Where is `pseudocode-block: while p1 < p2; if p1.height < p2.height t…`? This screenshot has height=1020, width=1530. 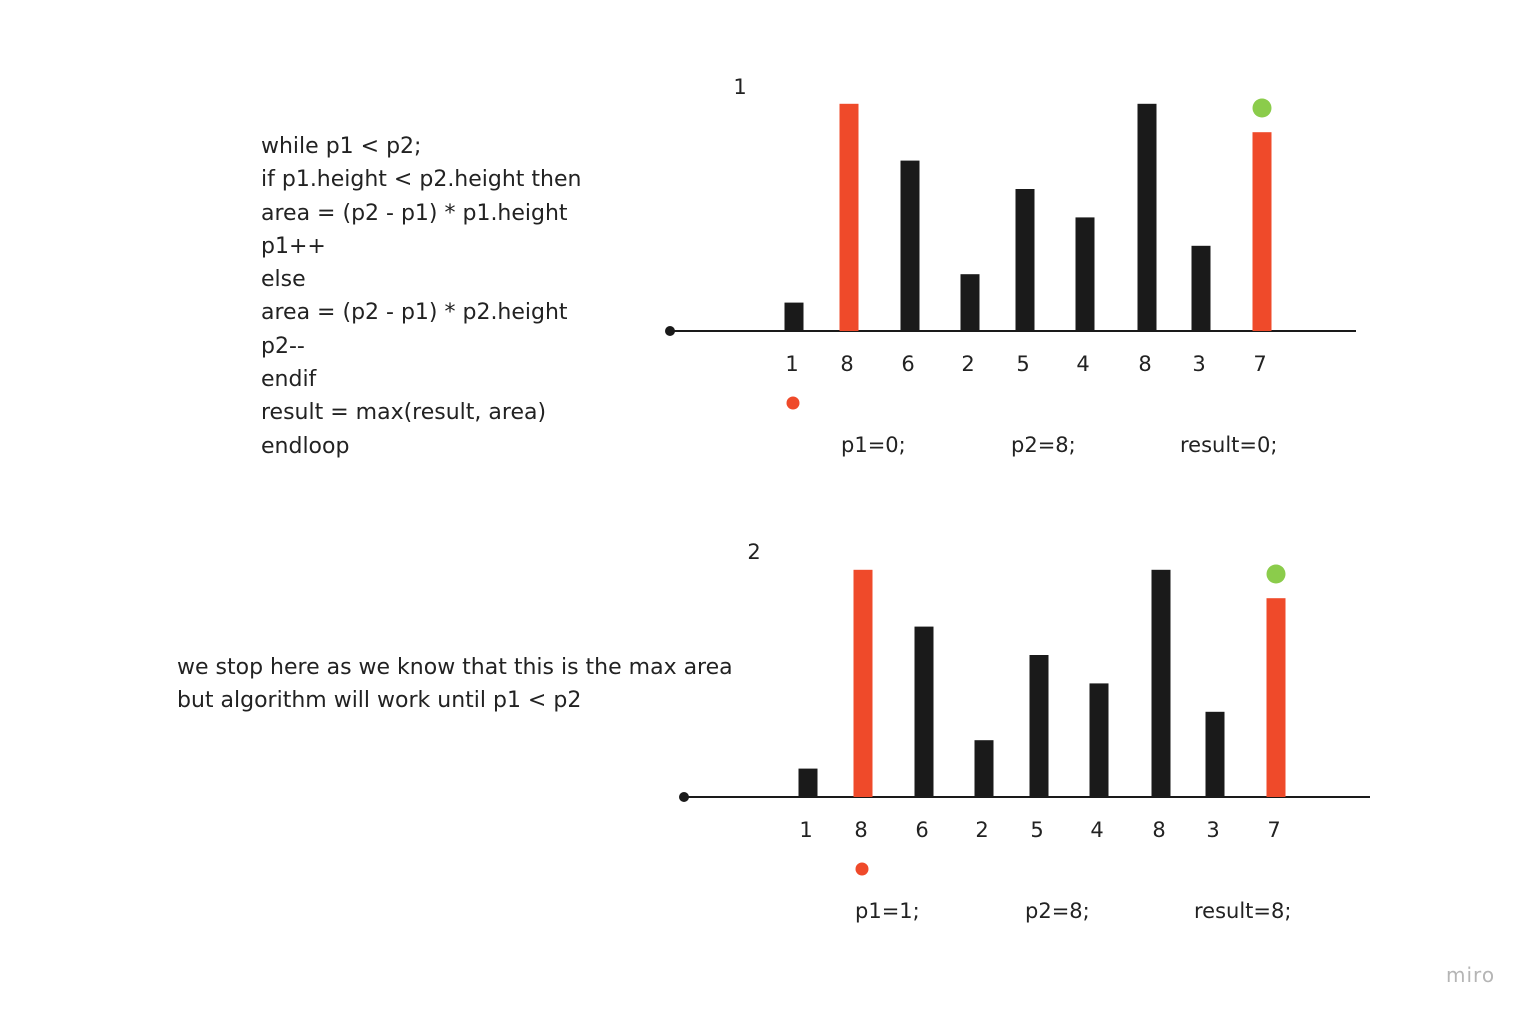 pseudocode-block: while p1 < p2; if p1.height < p2.height t… is located at coordinates (421, 296).